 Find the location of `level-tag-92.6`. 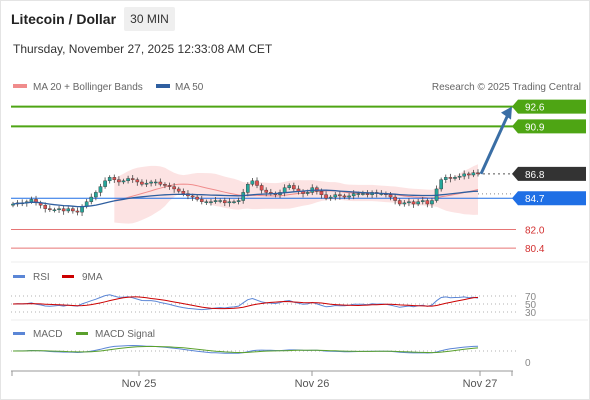

level-tag-92.6 is located at coordinates (549, 106).